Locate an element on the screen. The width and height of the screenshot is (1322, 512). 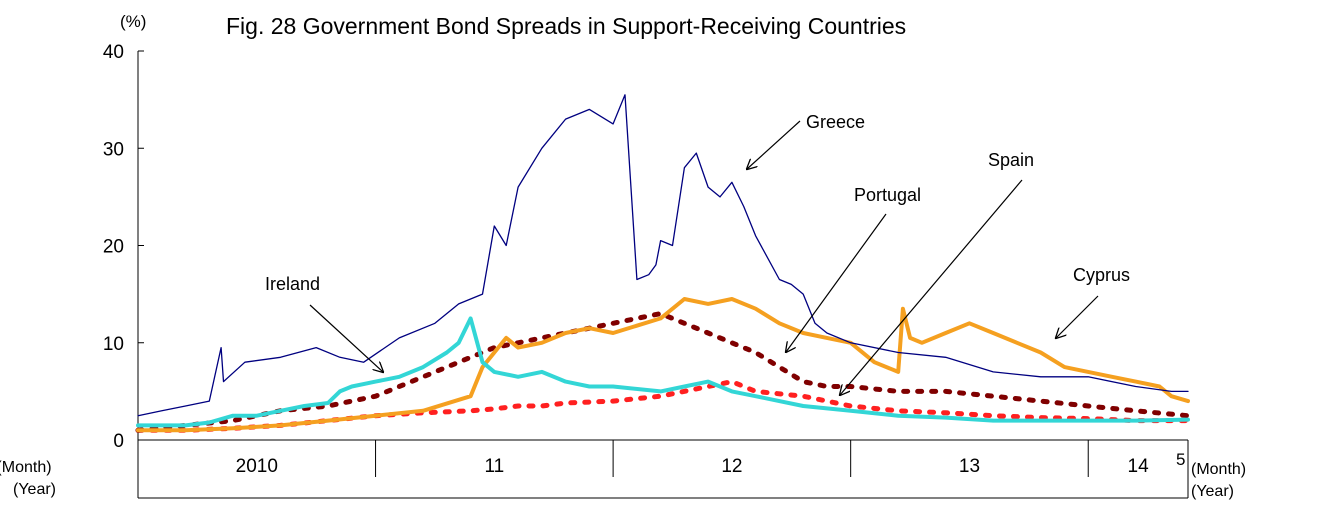
year-label: 13 is located at coordinates (969, 466).